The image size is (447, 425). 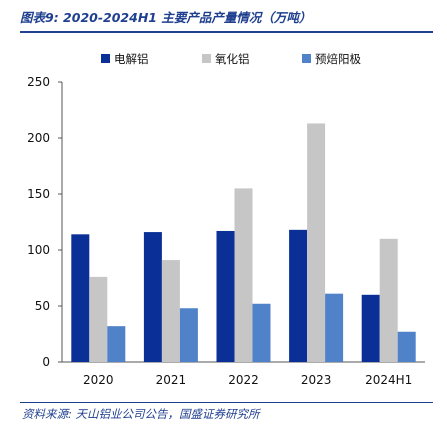 What do you see at coordinates (131, 59) in the screenshot?
I see `legend-label: 电解铝` at bounding box center [131, 59].